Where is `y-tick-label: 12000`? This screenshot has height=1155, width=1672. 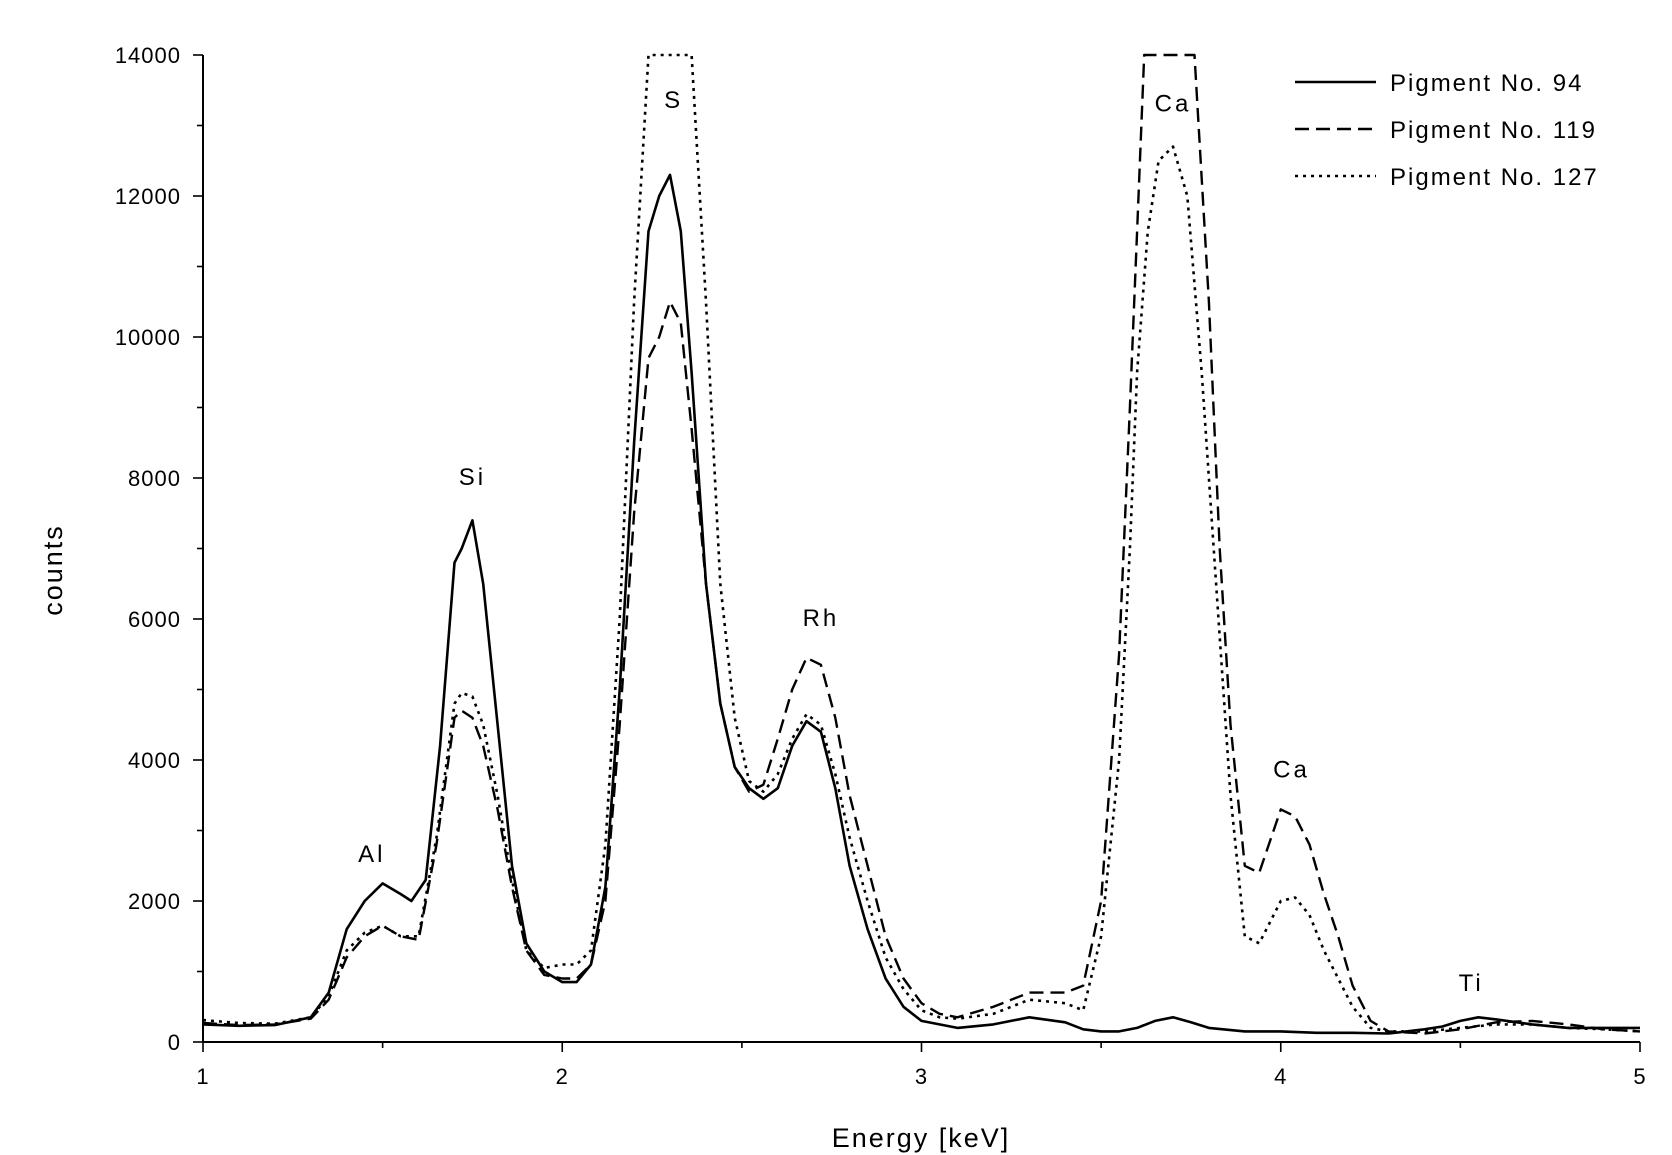
y-tick-label: 12000 is located at coordinates (148, 196).